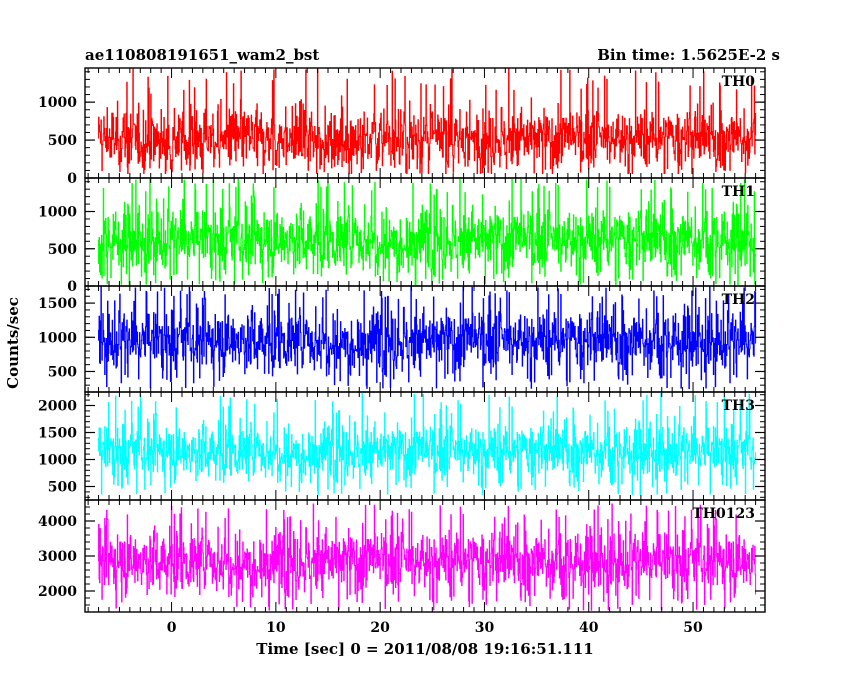  I want to click on series-line-th0123, so click(427, 557).